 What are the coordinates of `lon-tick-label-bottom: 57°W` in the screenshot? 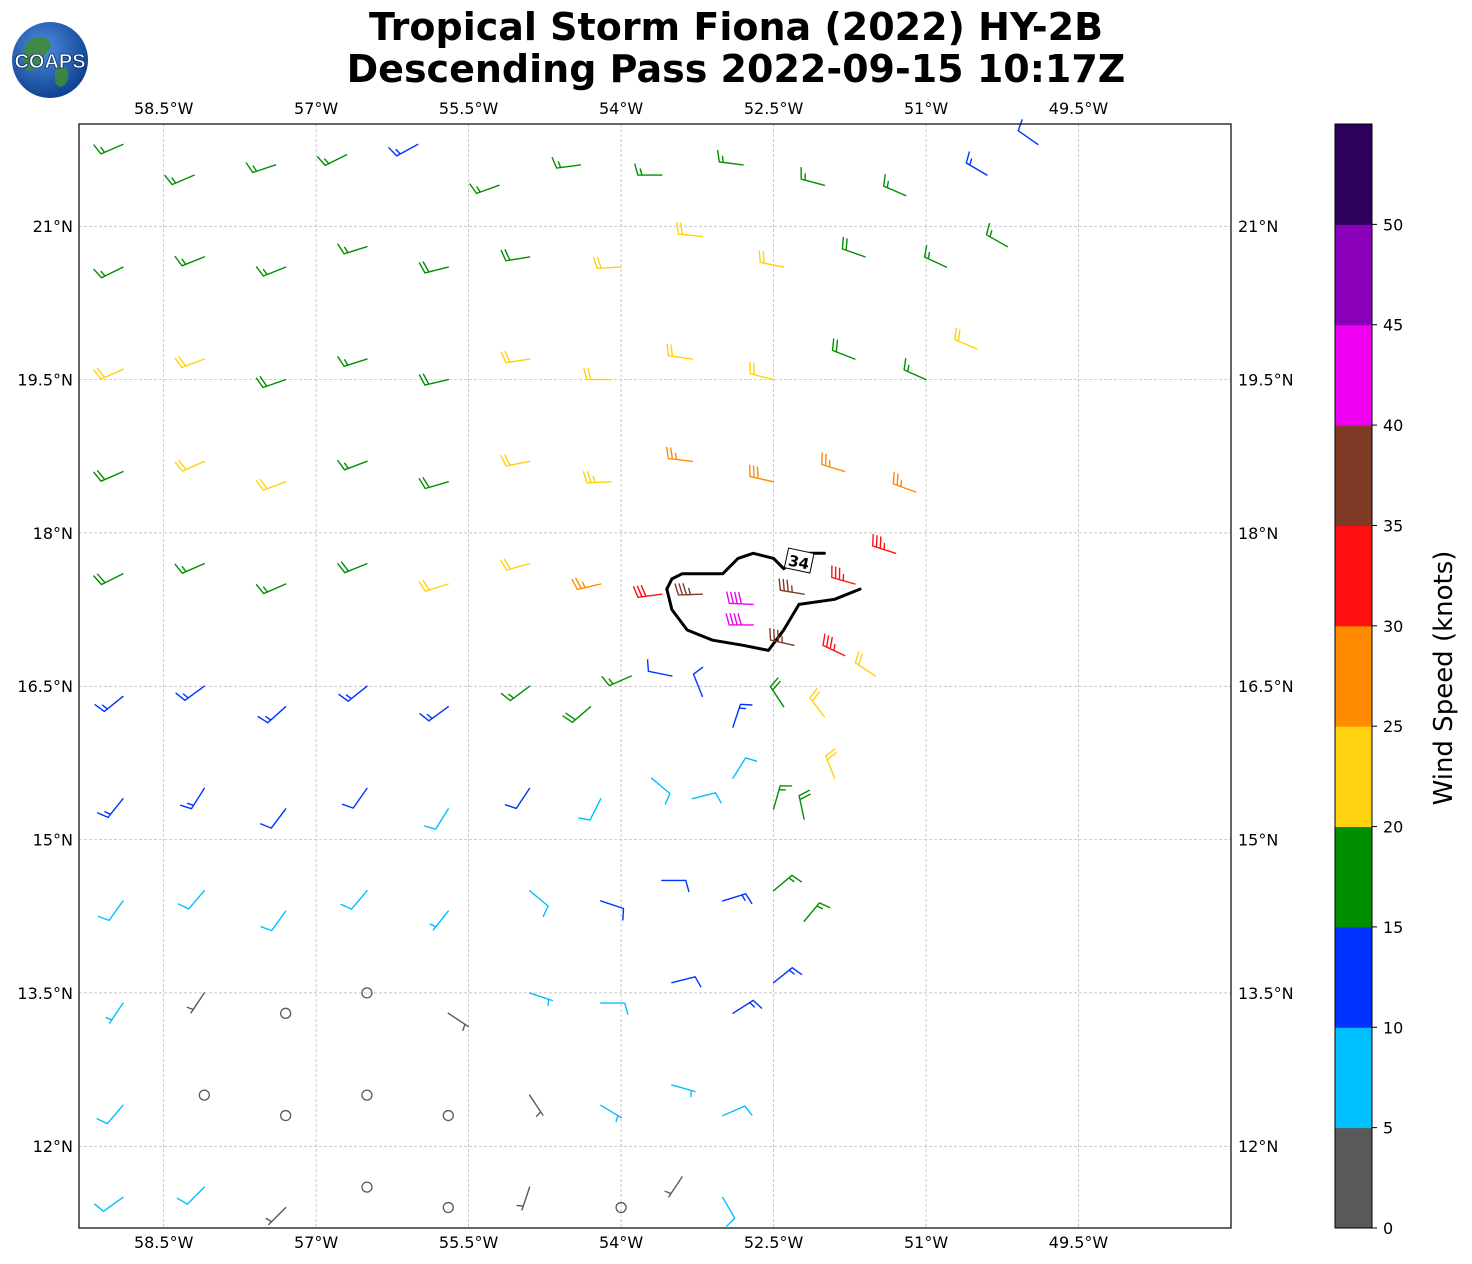 It's located at (316, 1242).